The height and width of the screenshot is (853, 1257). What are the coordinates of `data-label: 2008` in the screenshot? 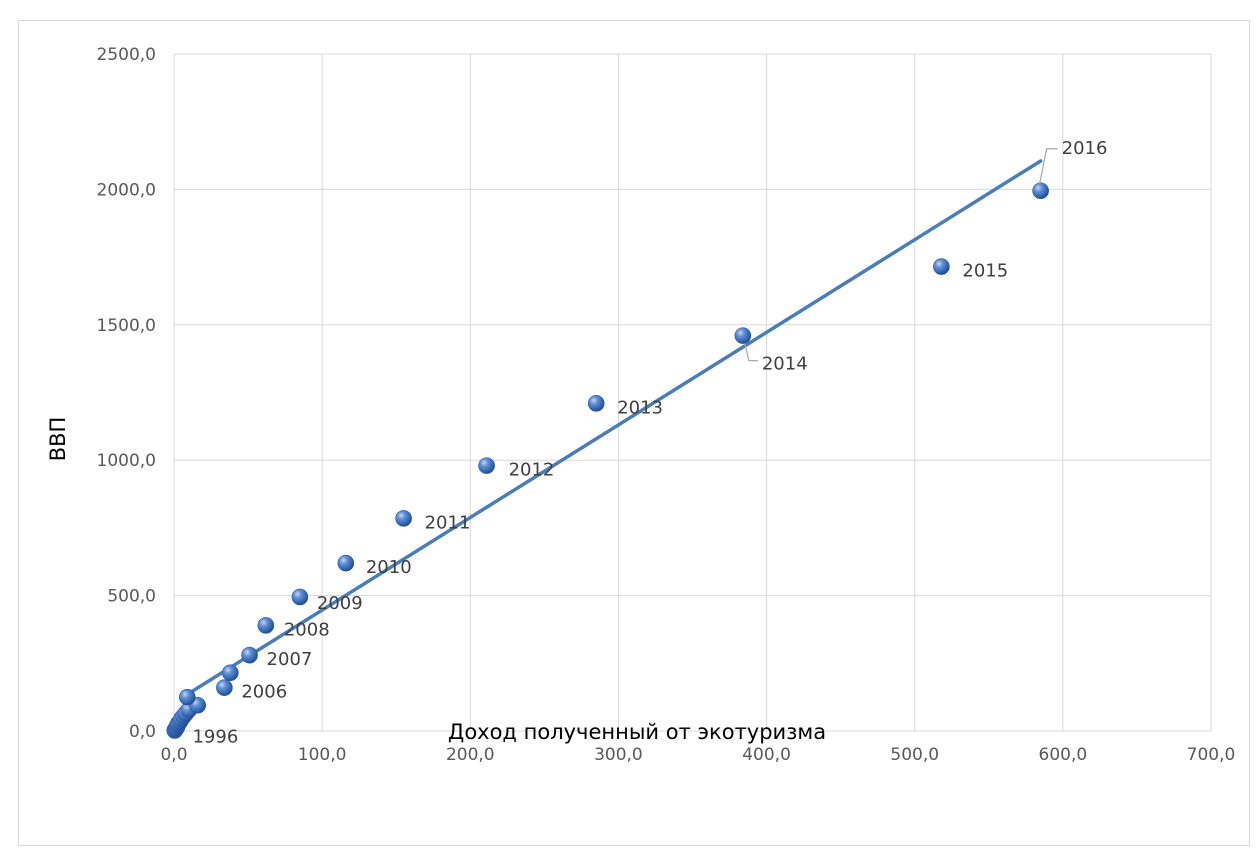 It's located at (307, 629).